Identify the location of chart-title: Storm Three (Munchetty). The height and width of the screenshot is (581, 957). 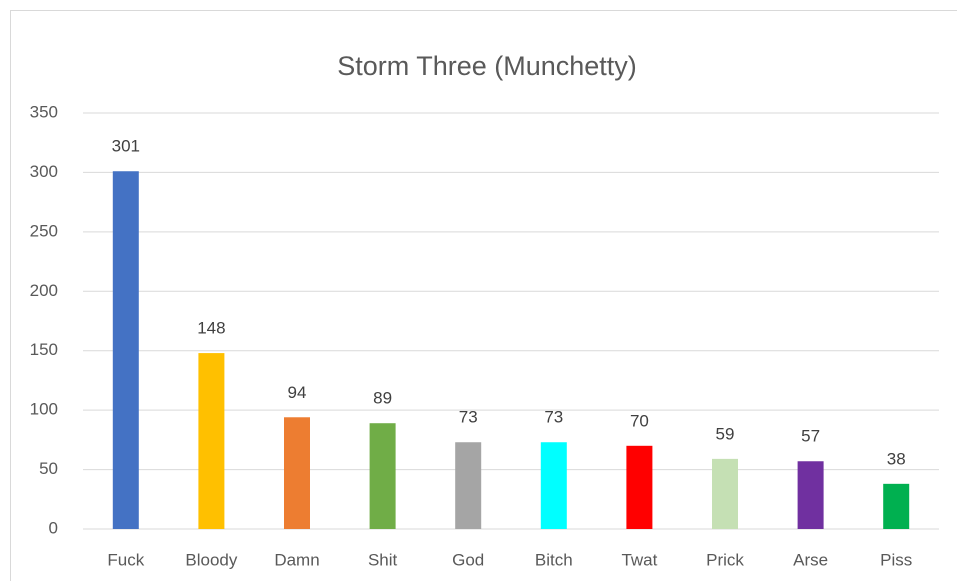
(487, 66).